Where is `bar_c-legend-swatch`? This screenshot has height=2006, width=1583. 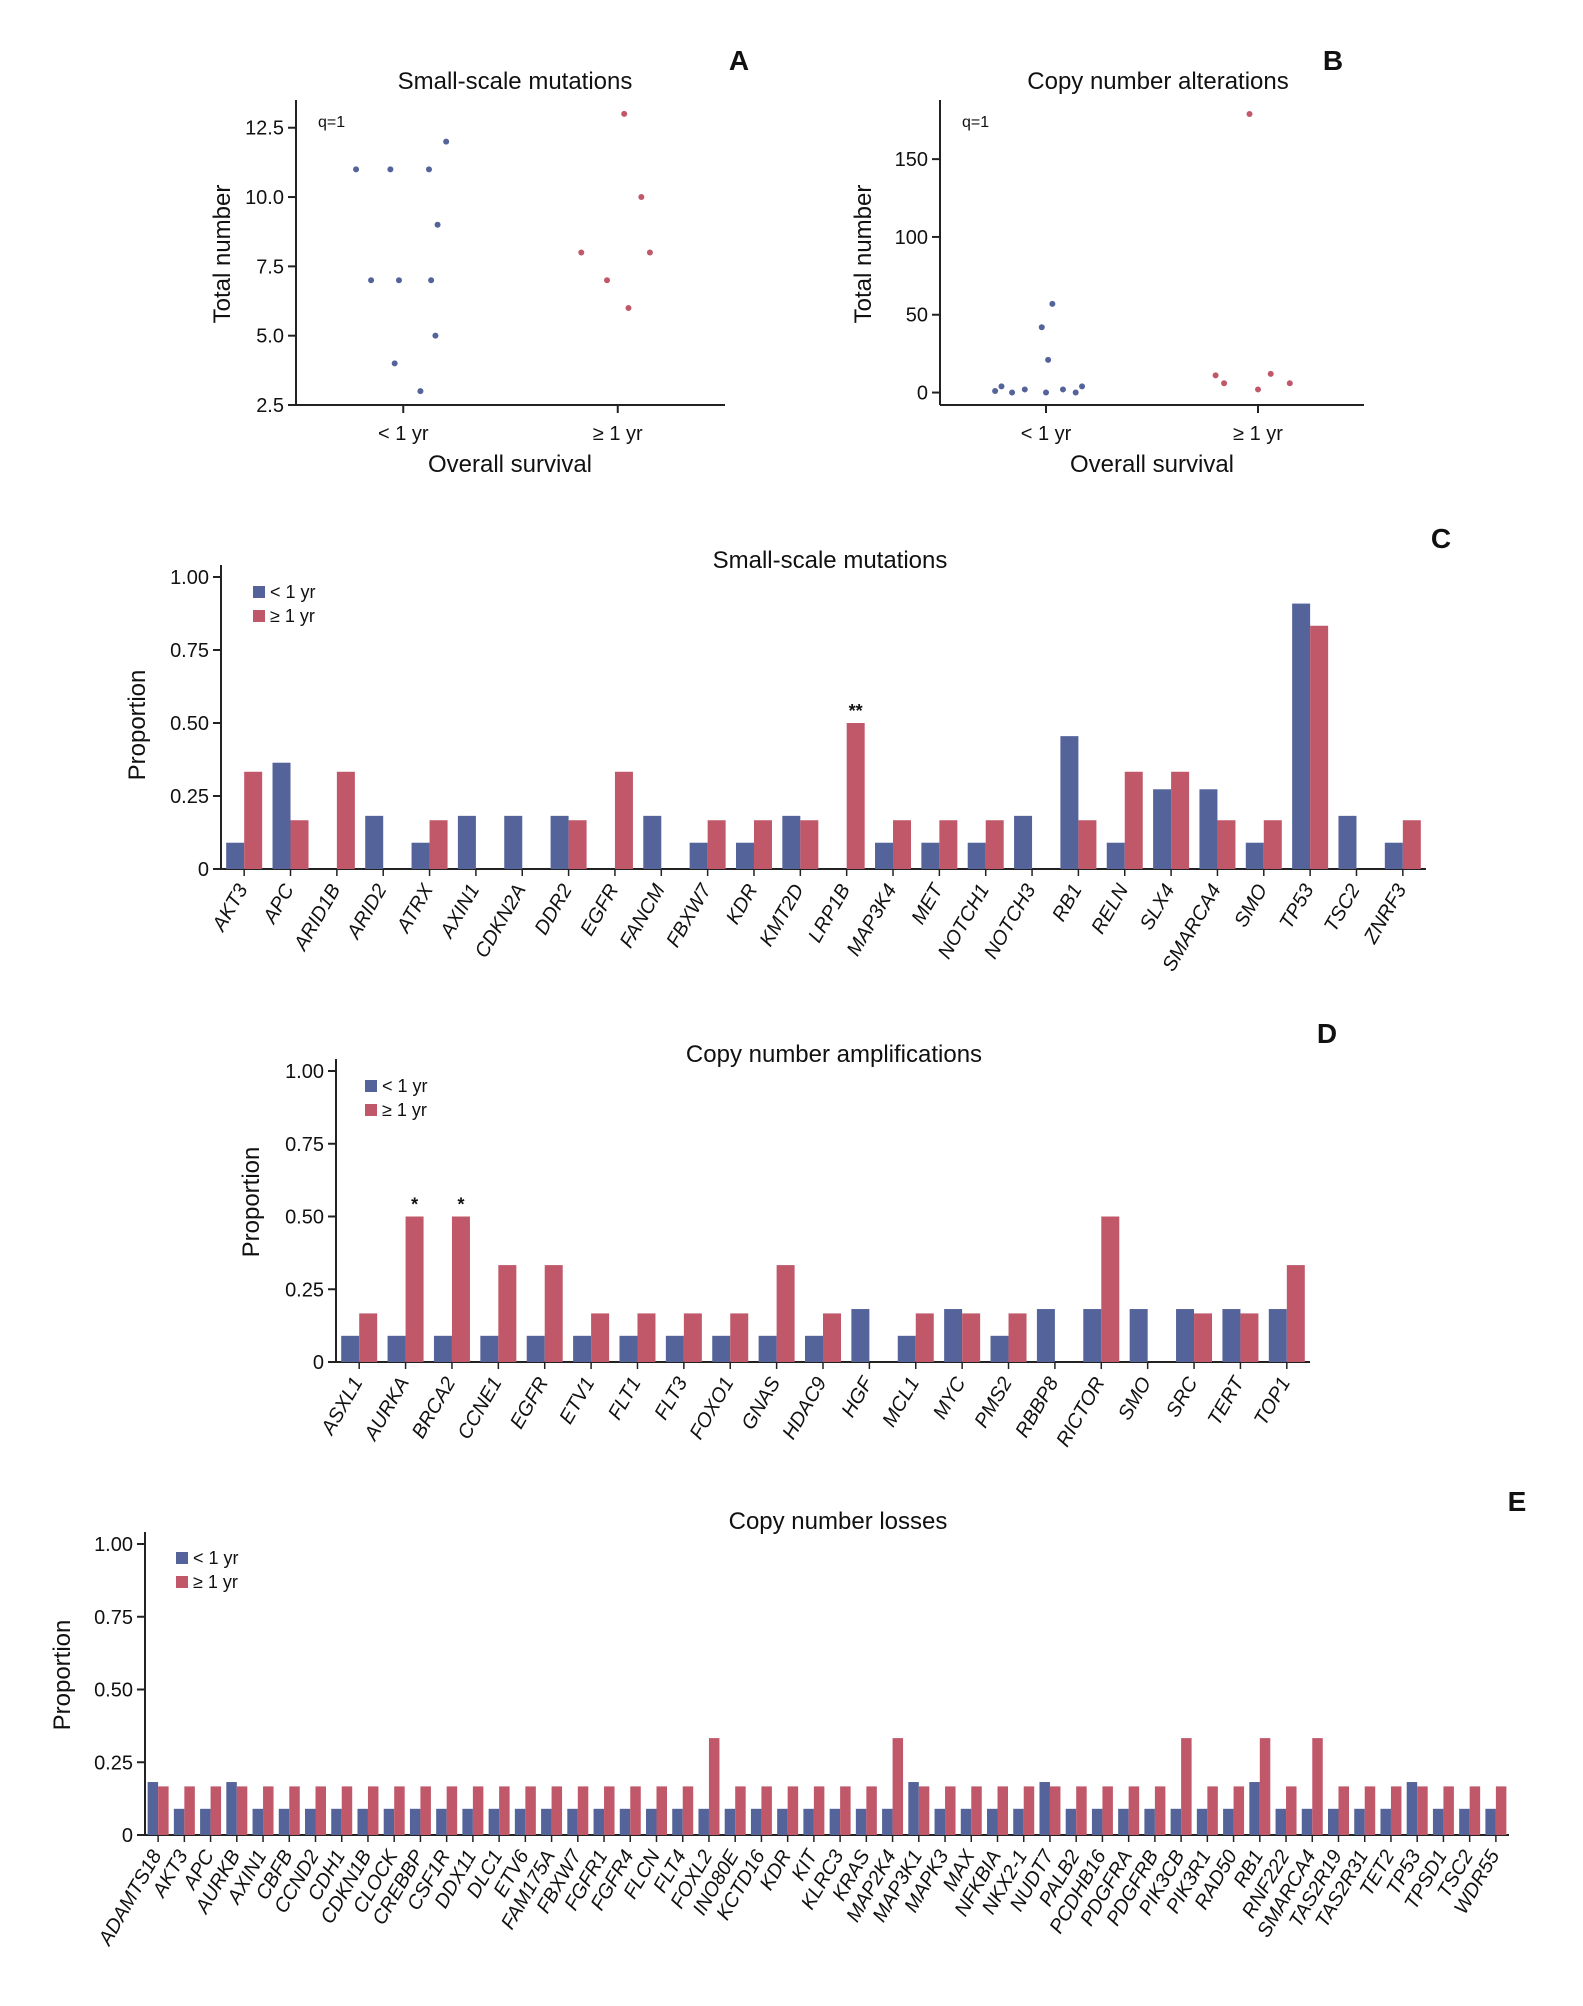
bar_c-legend-swatch is located at coordinates (259, 592).